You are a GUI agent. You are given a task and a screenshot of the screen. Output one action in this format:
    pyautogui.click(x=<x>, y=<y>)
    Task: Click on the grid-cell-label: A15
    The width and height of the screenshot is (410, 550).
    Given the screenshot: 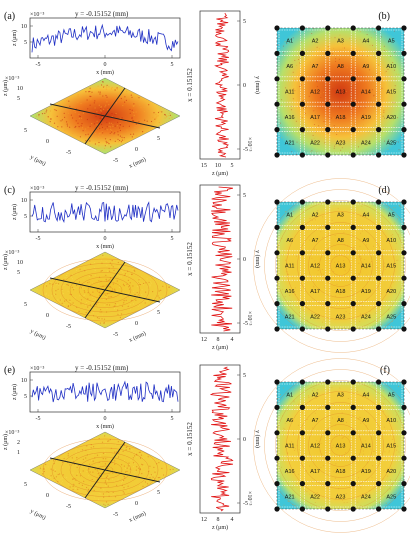 What is the action you would take?
    pyautogui.click(x=391, y=267)
    